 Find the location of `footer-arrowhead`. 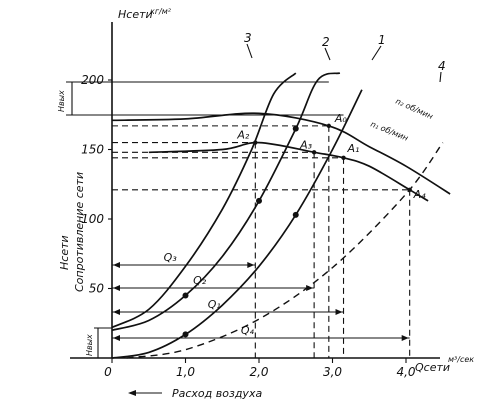

footer-arrowhead is located at coordinates (132, 393).